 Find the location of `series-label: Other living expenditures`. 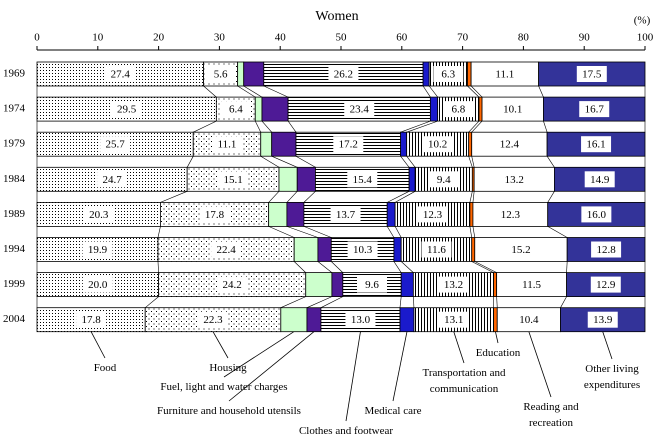

series-label: Other living expenditures is located at coordinates (612, 377).